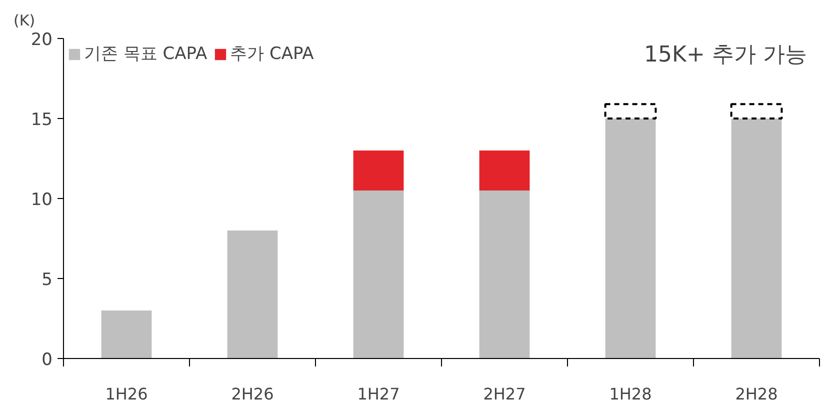 This screenshot has width=827, height=407. Describe the element at coordinates (504, 394) in the screenshot. I see `x-tick-label: 2H27` at that location.